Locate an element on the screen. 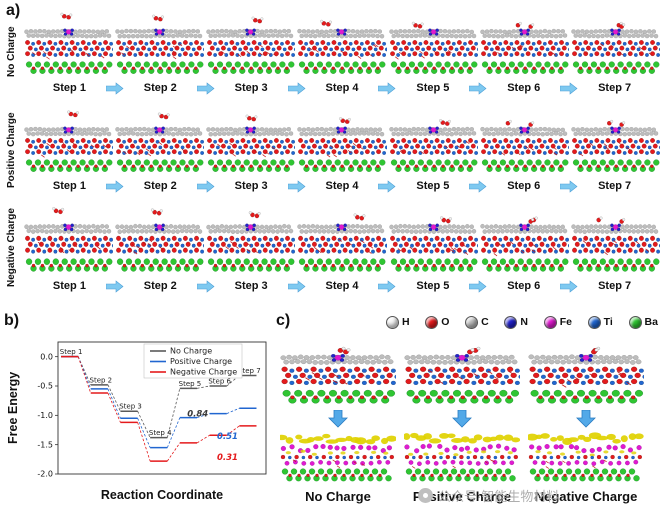 Image resolution: width=663 pixels, height=522 pixels. svg-text: Positive Charge is located at coordinates (201, 361).